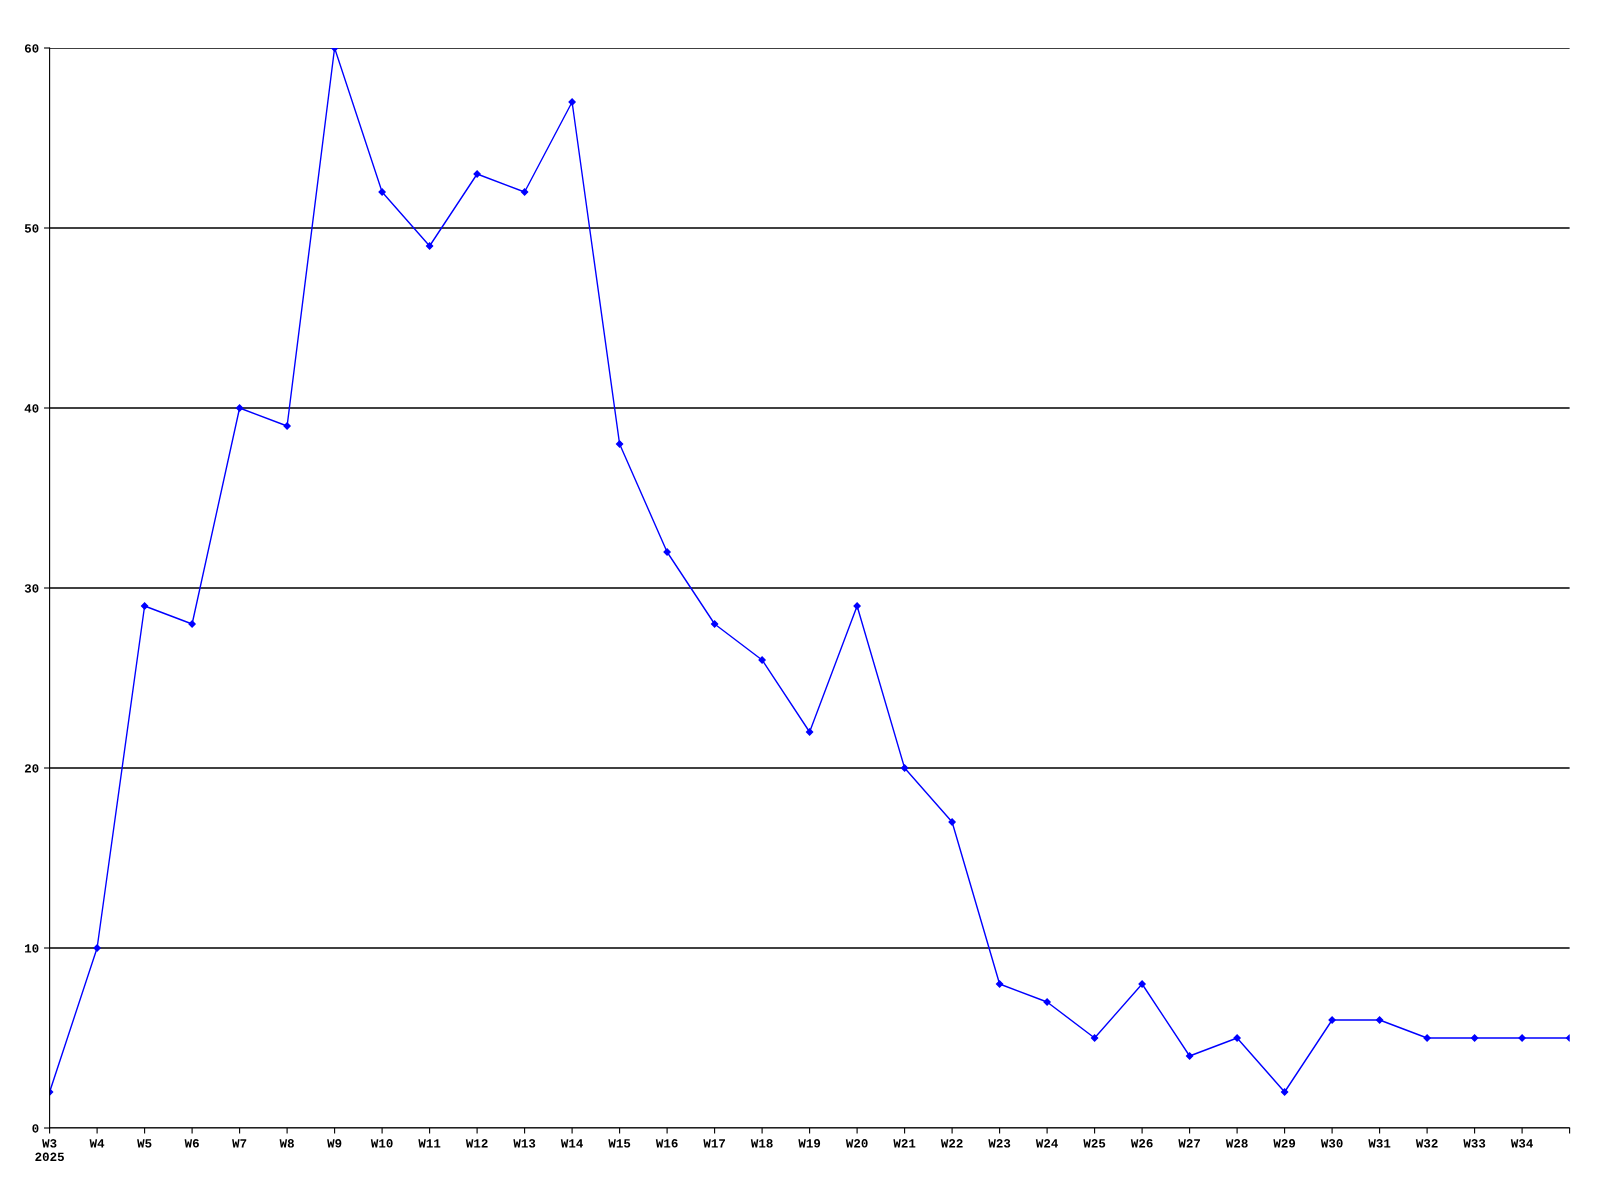 Image resolution: width=1600 pixels, height=1200 pixels. Describe the element at coordinates (1521, 1143) in the screenshot. I see `x-tick-label: W34` at that location.